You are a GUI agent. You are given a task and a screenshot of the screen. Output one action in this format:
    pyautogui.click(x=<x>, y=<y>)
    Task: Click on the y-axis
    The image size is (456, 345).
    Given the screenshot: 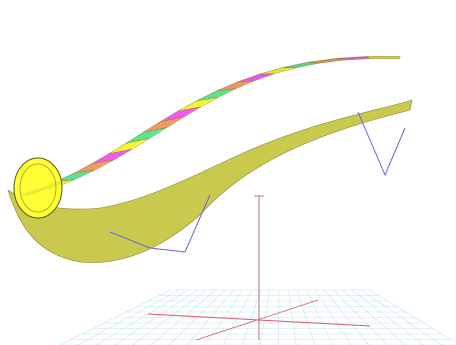 What is the action you would take?
    pyautogui.click(x=257, y=320)
    